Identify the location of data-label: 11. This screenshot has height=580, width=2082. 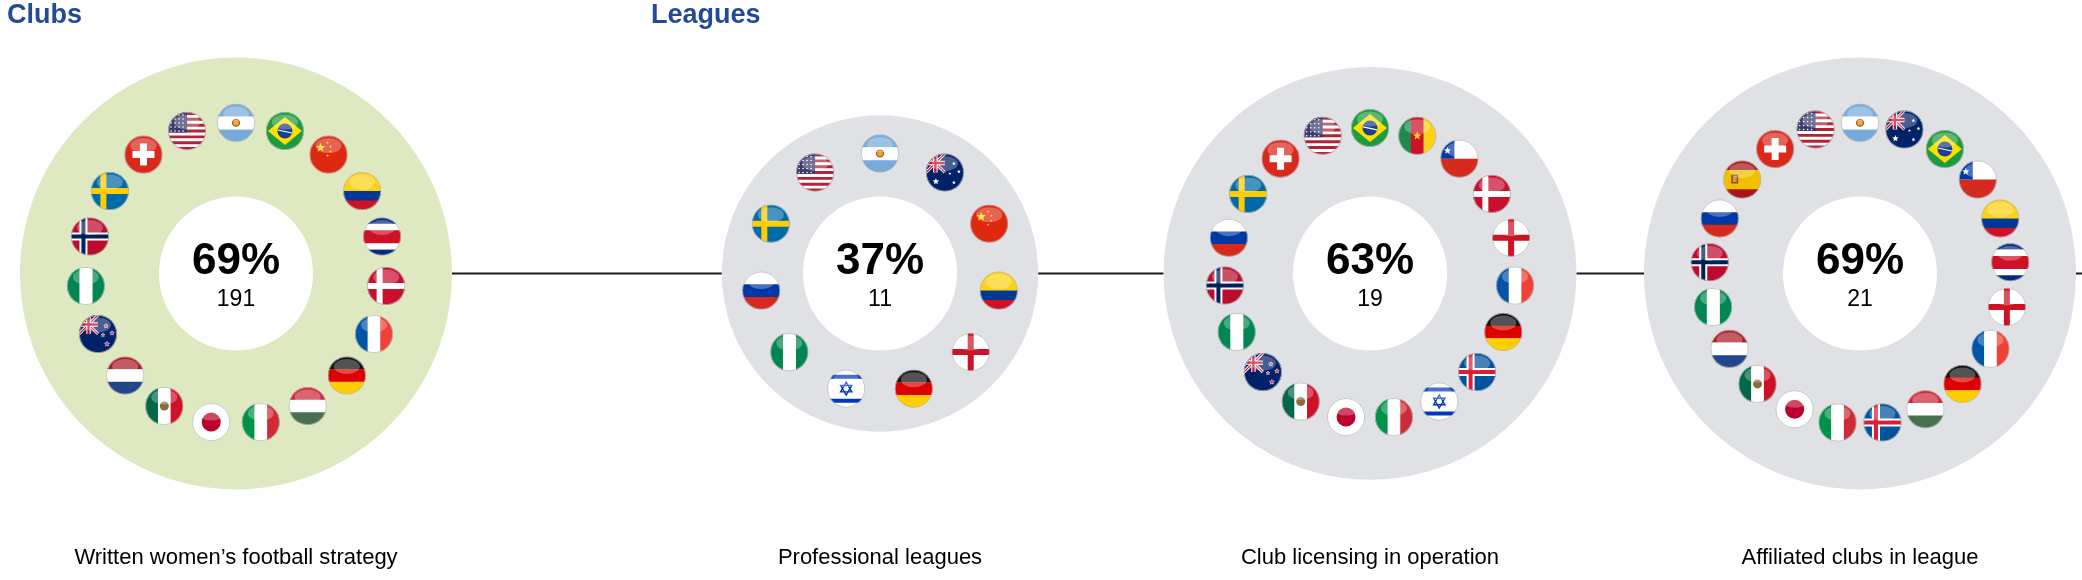
(880, 298).